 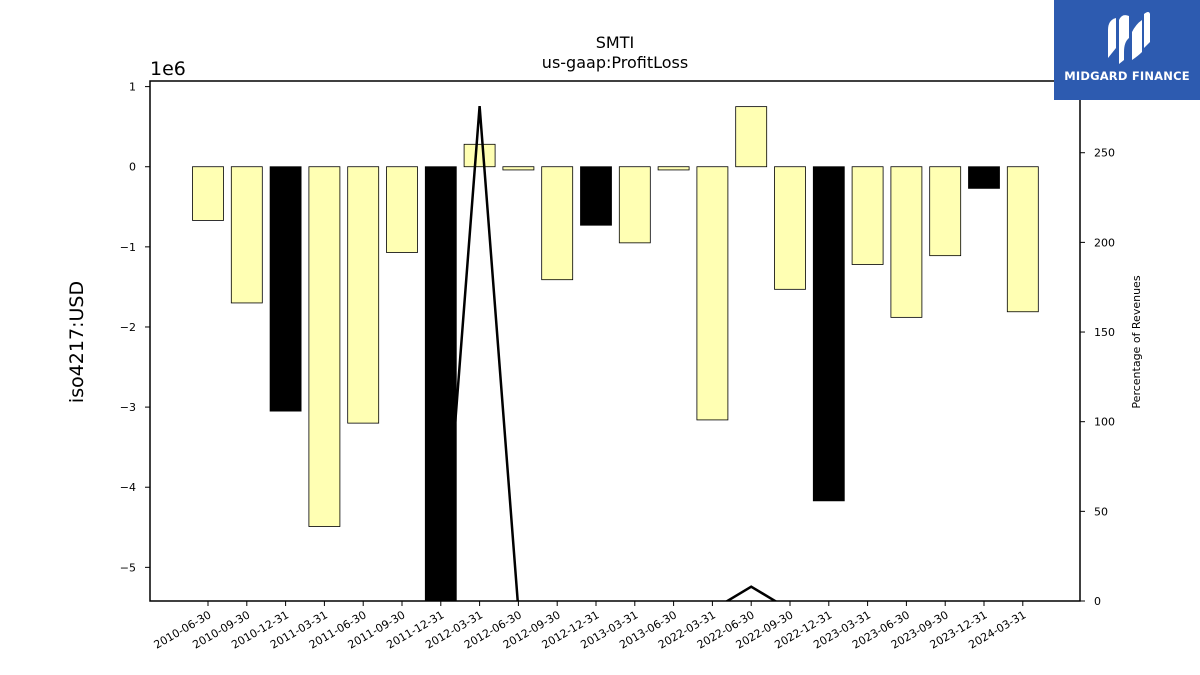 What do you see at coordinates (132, 87) in the screenshot?
I see `y-tick-label: 1` at bounding box center [132, 87].